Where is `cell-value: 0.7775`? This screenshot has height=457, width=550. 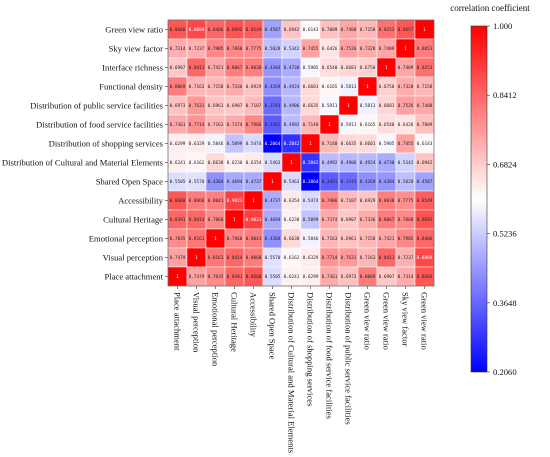
cell-value: 0.7775 is located at coordinates (254, 49).